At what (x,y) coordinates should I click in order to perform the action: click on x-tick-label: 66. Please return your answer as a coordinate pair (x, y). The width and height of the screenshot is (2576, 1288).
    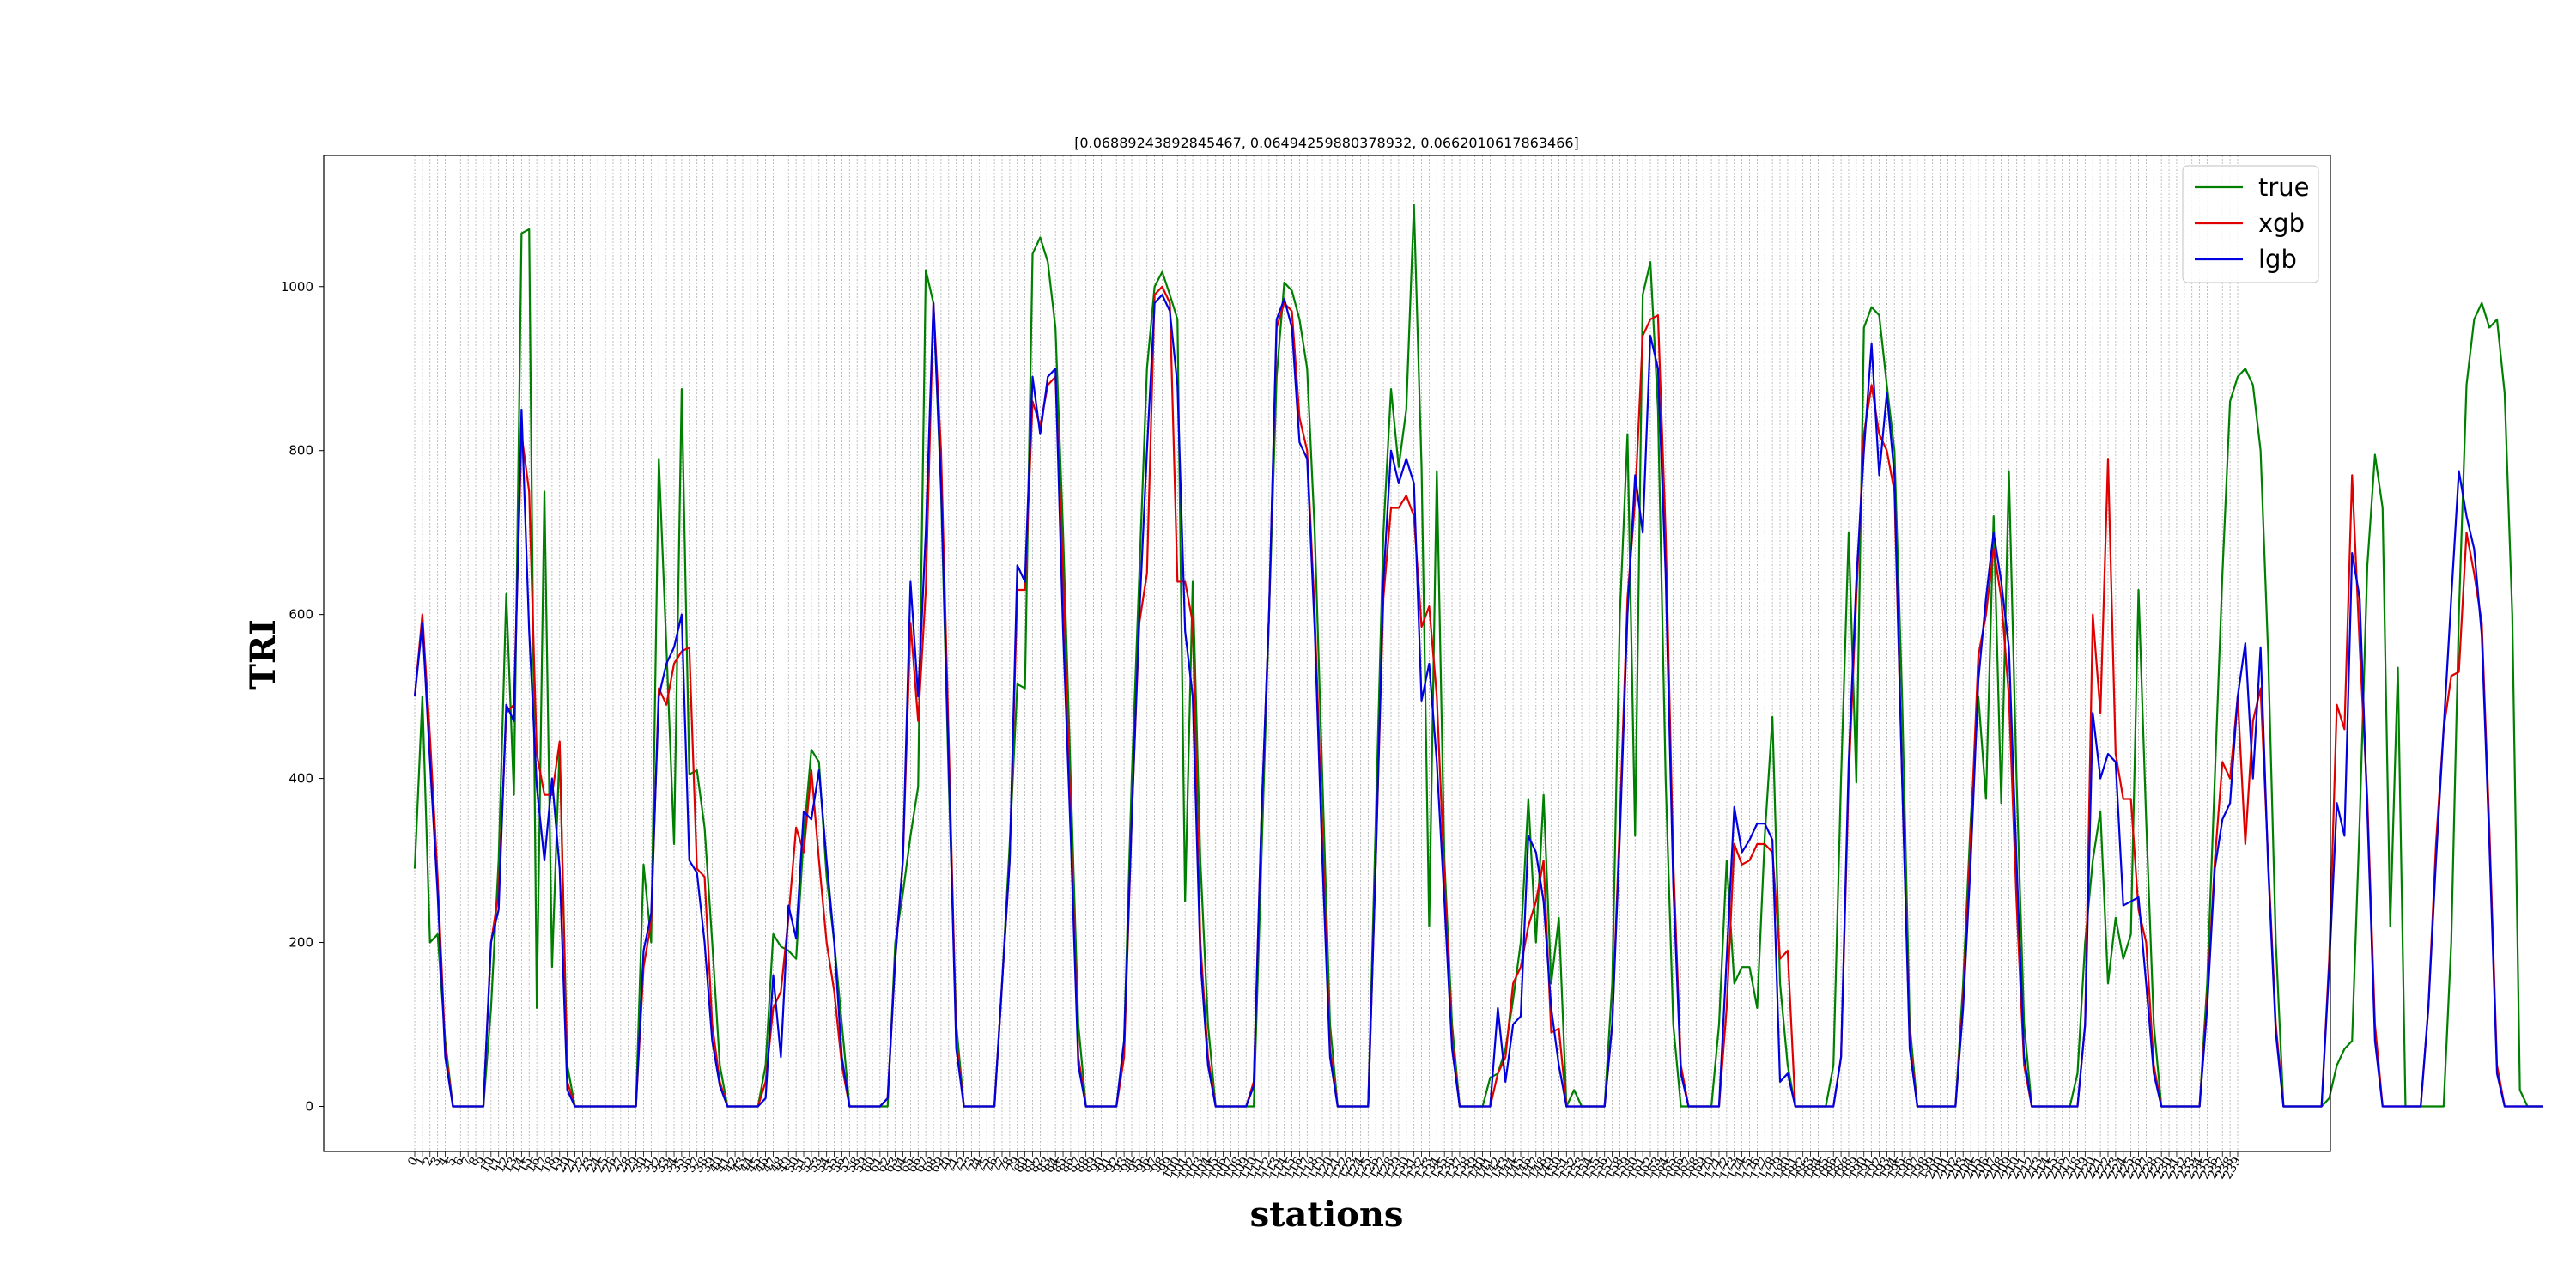
    Looking at the image, I should click on (915, 1166).